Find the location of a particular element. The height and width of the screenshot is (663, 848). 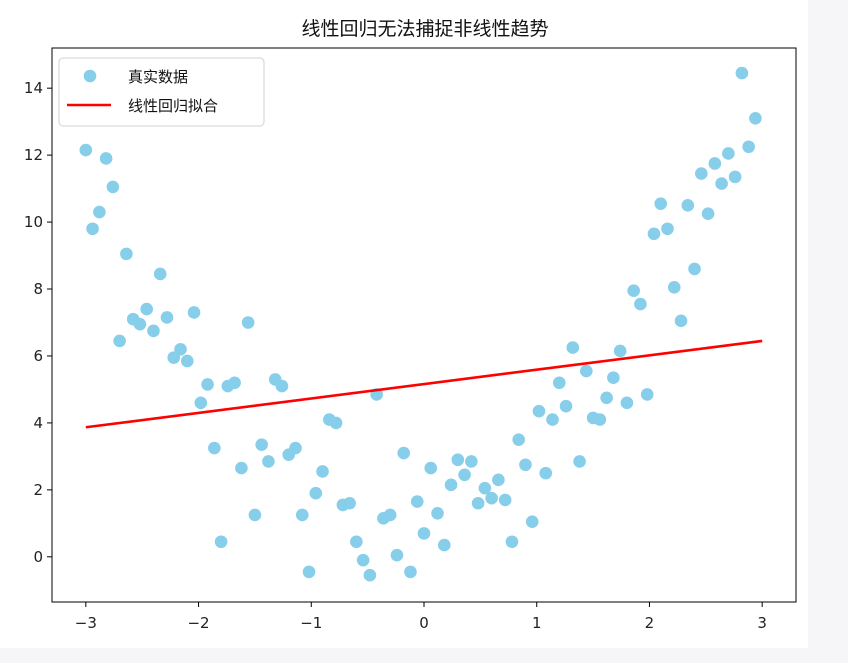

legend-box is located at coordinates (161, 92).